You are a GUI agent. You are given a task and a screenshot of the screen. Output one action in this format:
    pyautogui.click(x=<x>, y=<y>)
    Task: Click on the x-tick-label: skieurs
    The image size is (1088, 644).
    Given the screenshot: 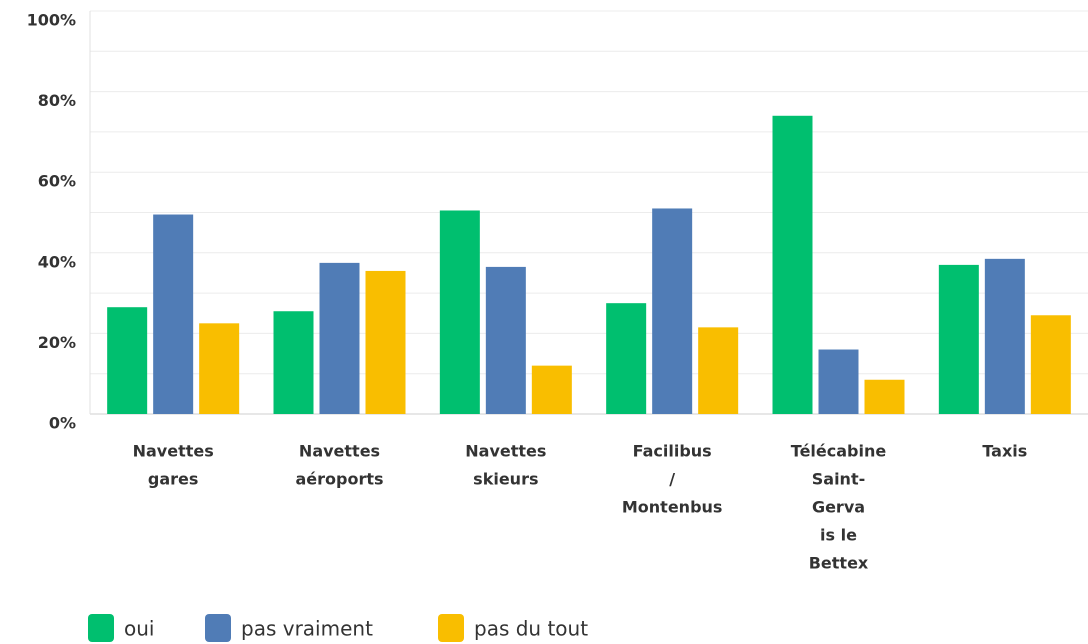 What is the action you would take?
    pyautogui.click(x=505, y=479)
    